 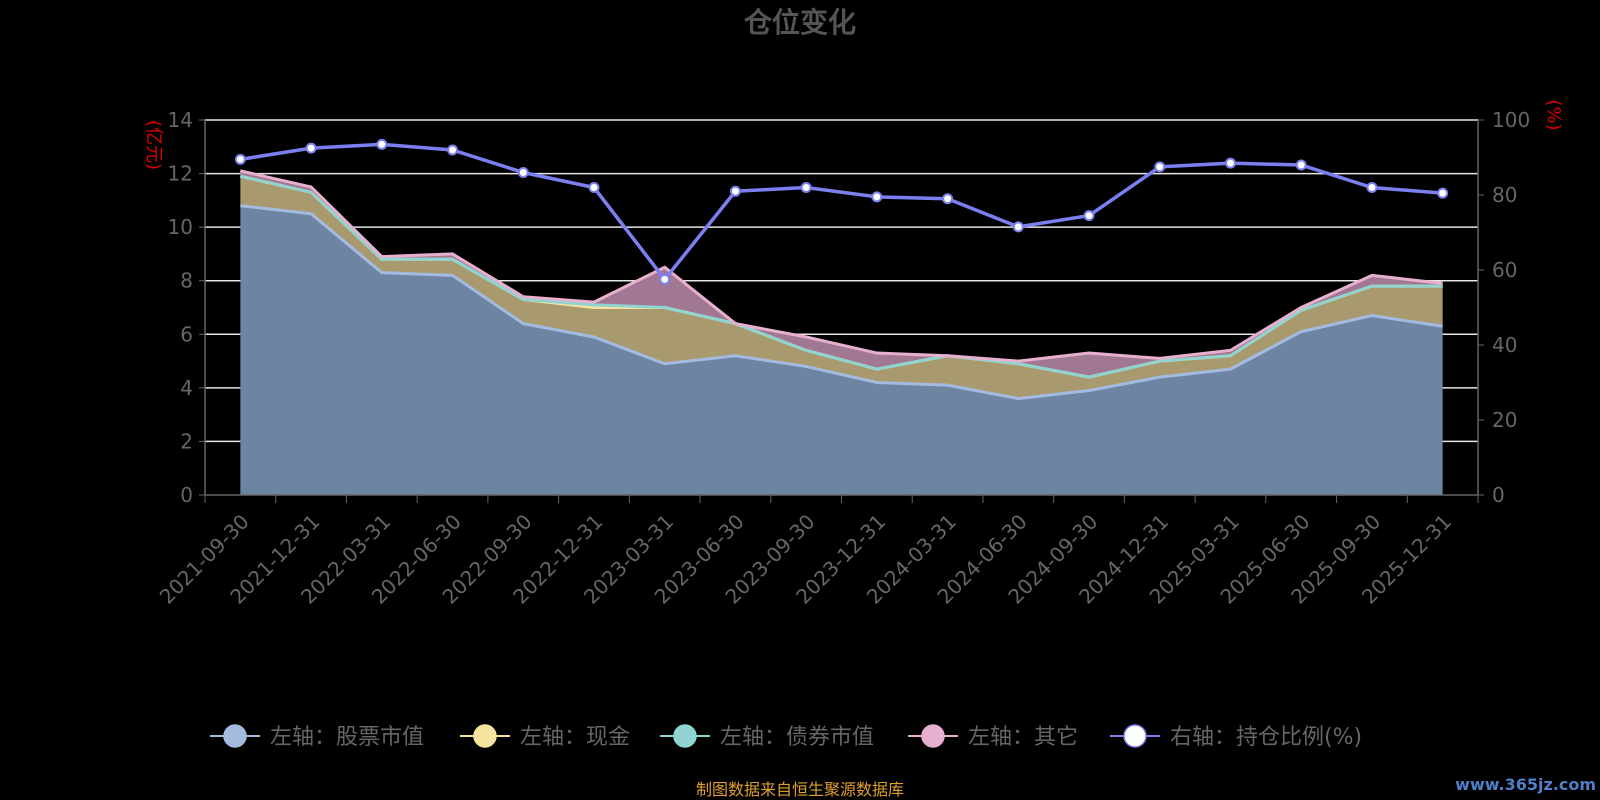 I want to click on data-source-note: 制图数据来自恒生聚源数据库, so click(x=800, y=789).